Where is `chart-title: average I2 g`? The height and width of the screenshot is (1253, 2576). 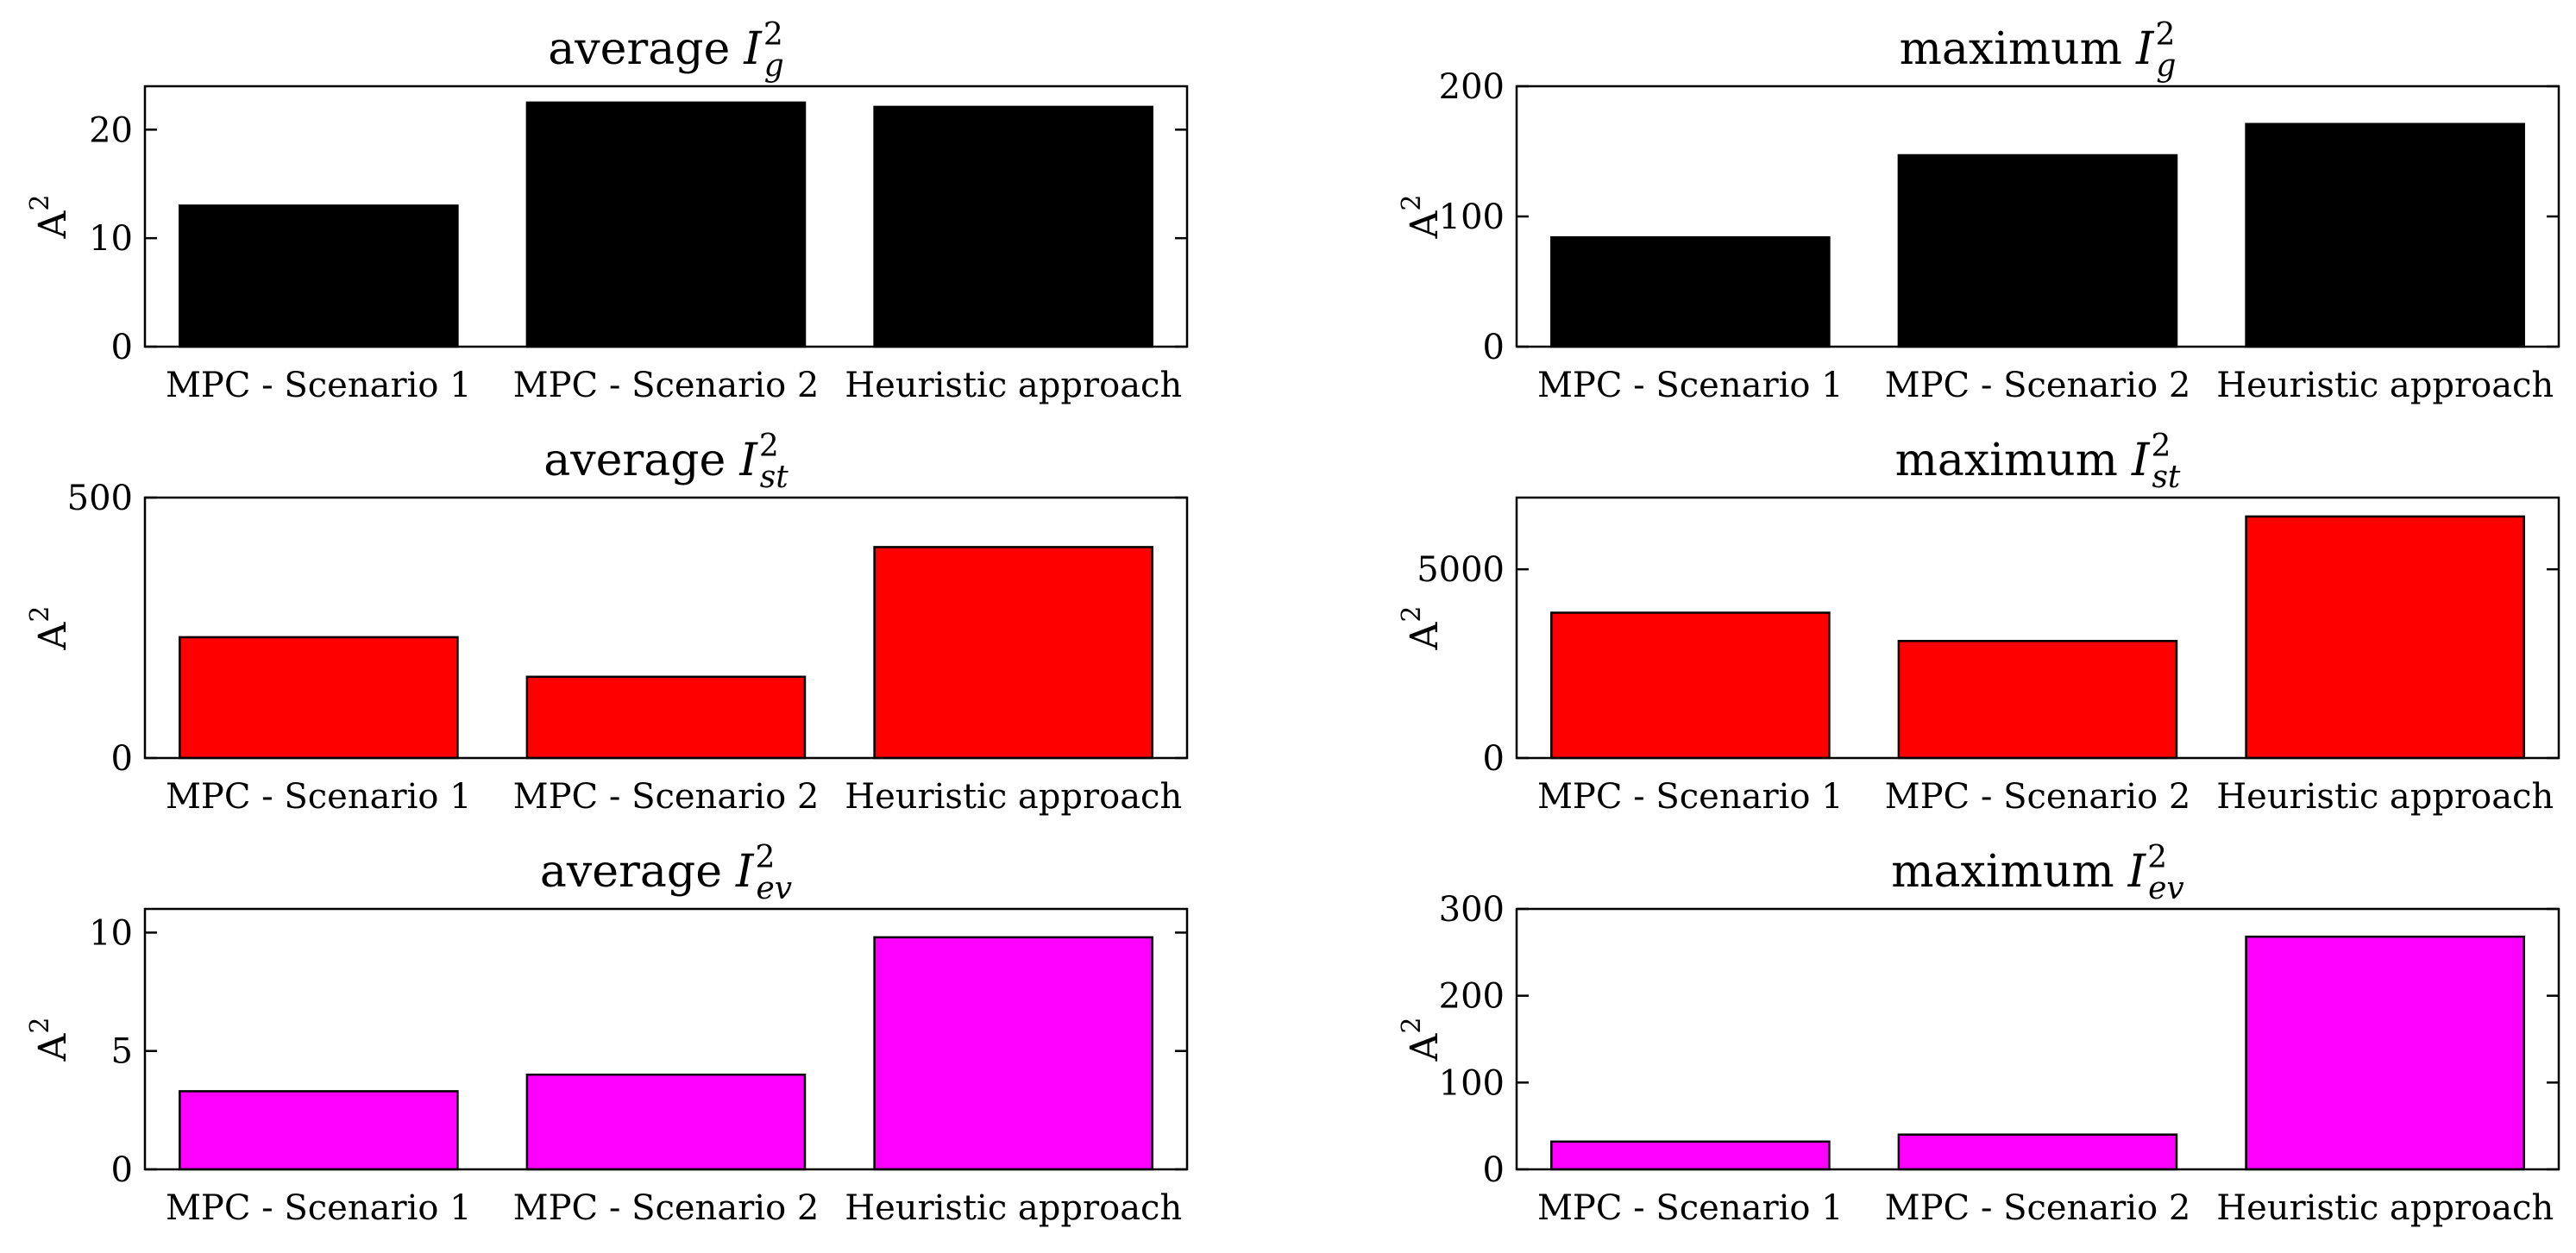
chart-title: average I2 g is located at coordinates (666, 51).